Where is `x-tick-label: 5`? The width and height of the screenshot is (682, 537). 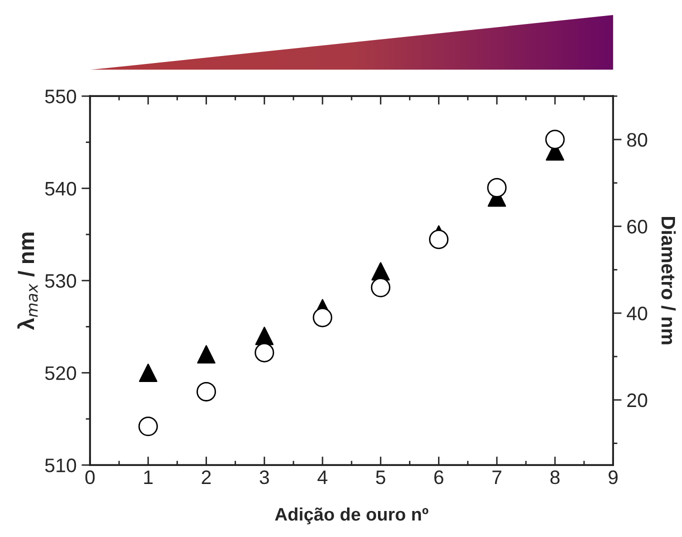 x-tick-label: 5 is located at coordinates (381, 477).